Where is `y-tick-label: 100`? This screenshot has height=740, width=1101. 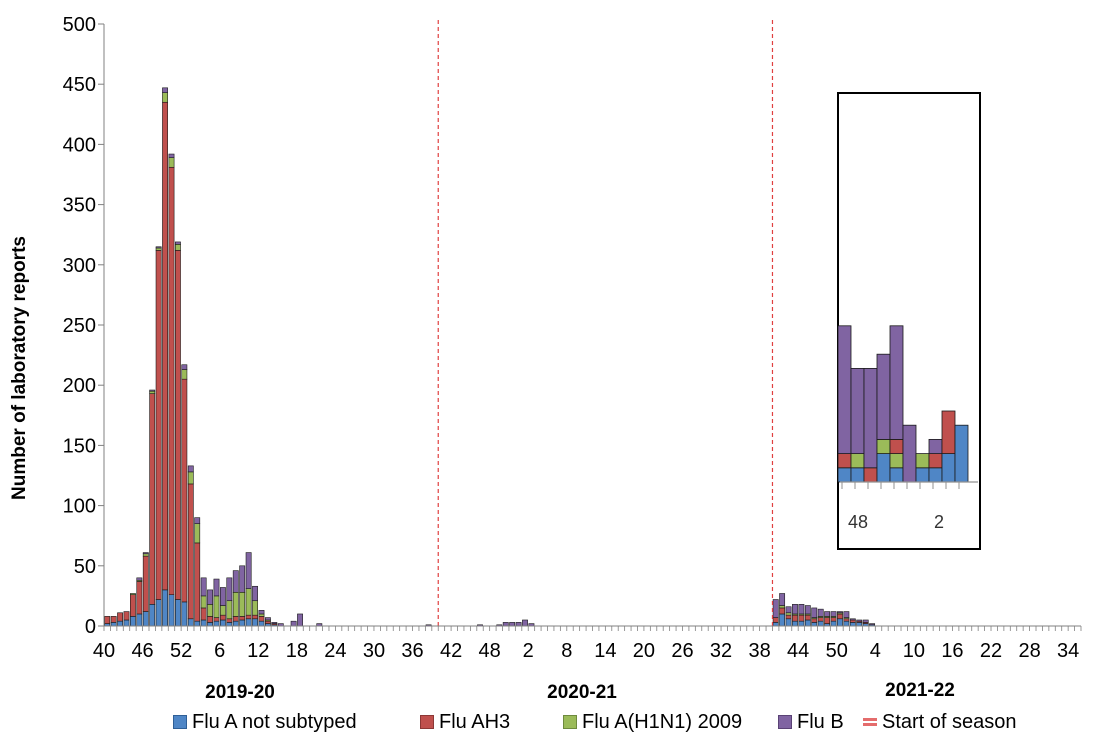 y-tick-label: 100 is located at coordinates (79, 507).